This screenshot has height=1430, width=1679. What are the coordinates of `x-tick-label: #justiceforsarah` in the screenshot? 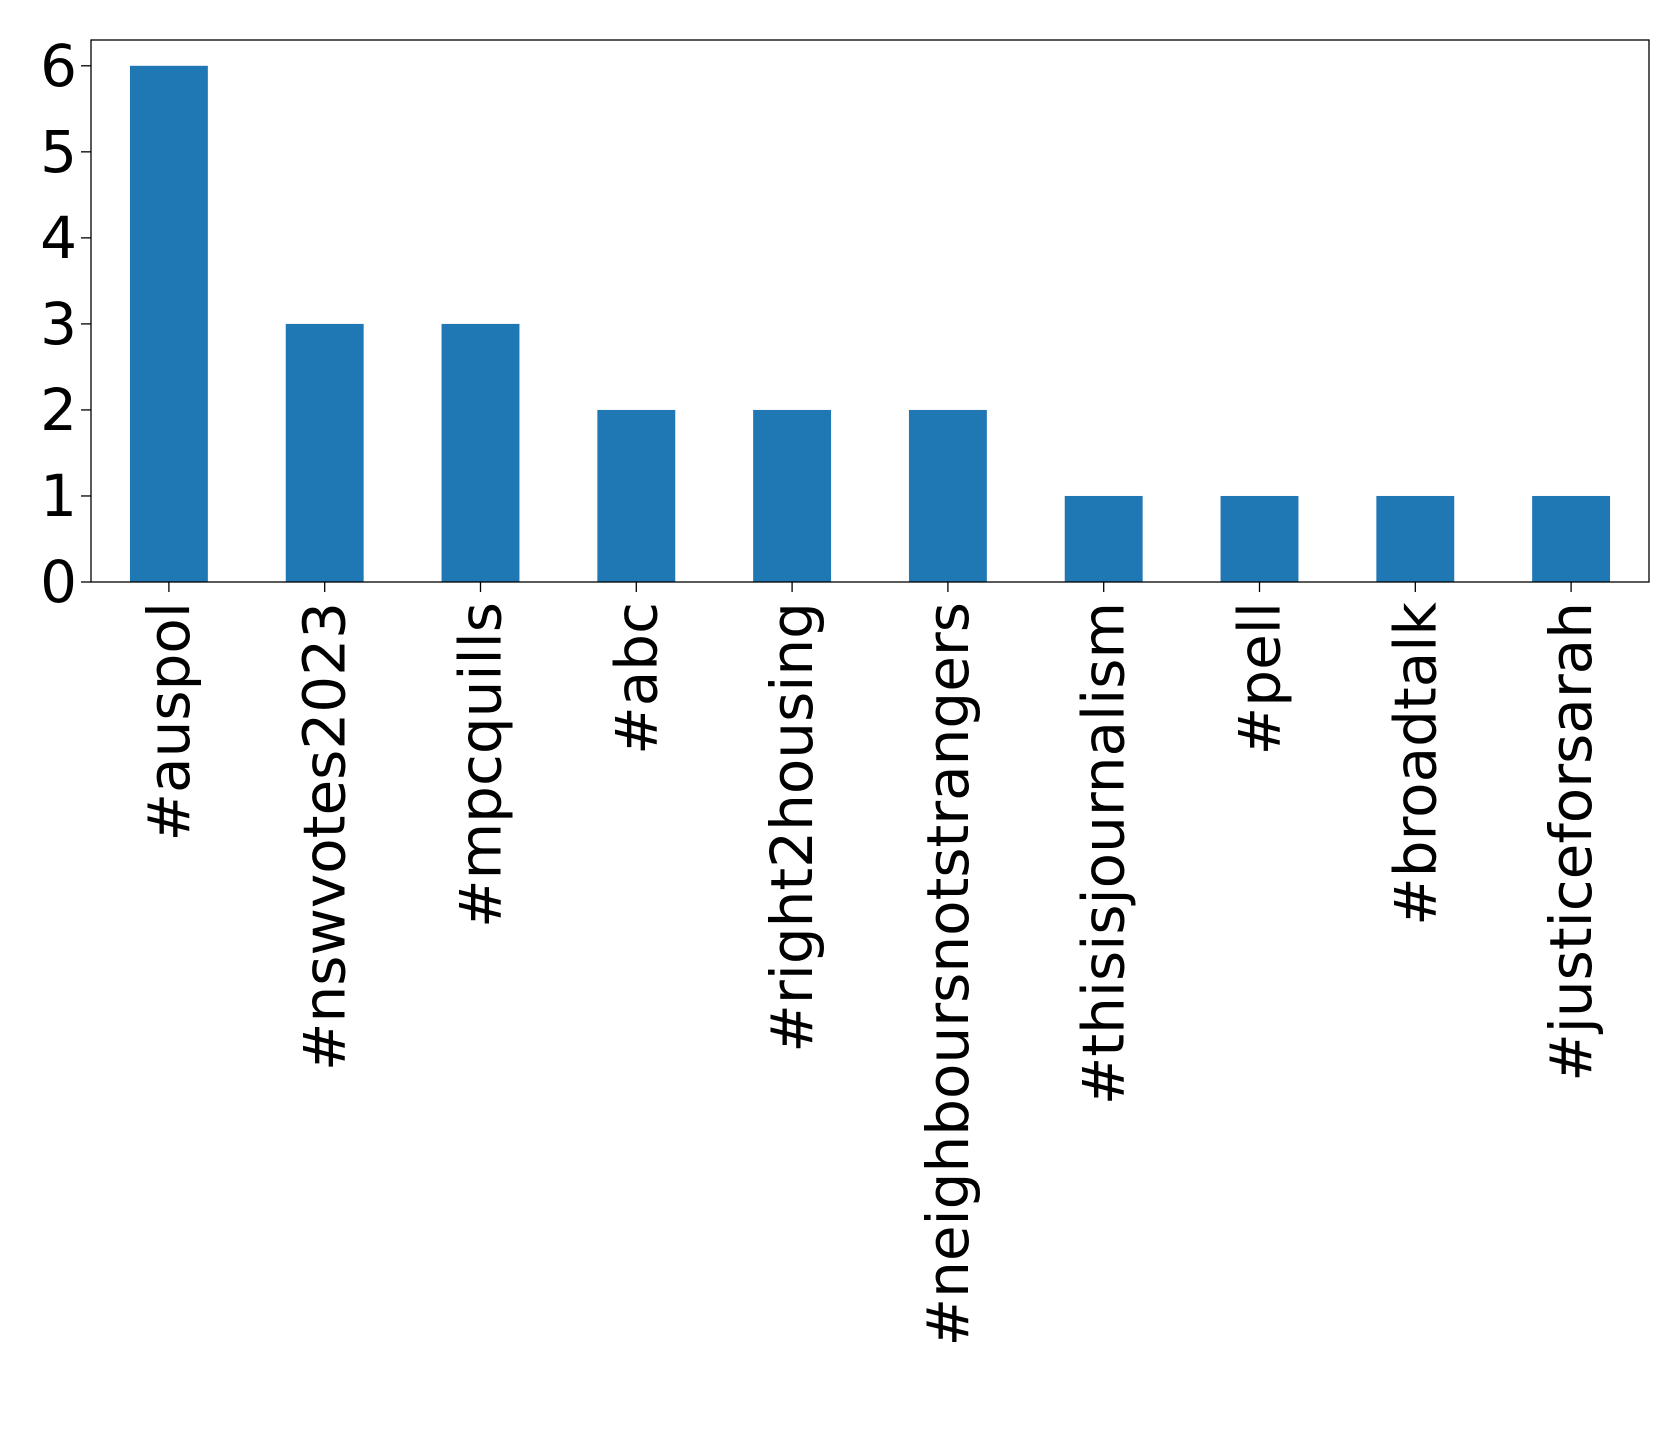 It's located at (1571, 842).